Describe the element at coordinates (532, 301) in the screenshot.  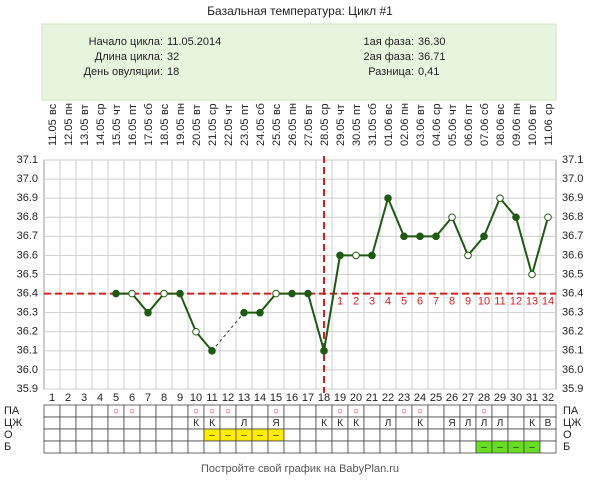
I see `luteal-day: 13` at that location.